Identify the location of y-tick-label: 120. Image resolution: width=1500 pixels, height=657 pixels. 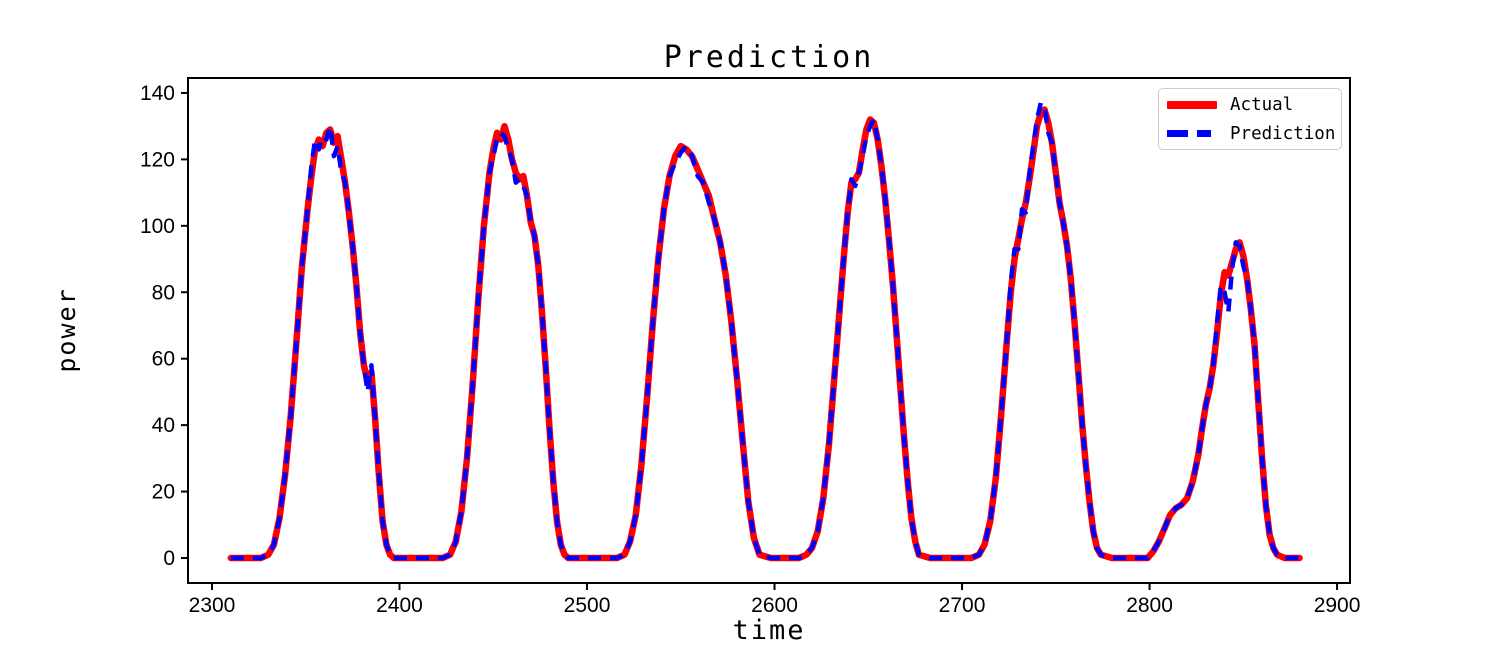
(157, 159).